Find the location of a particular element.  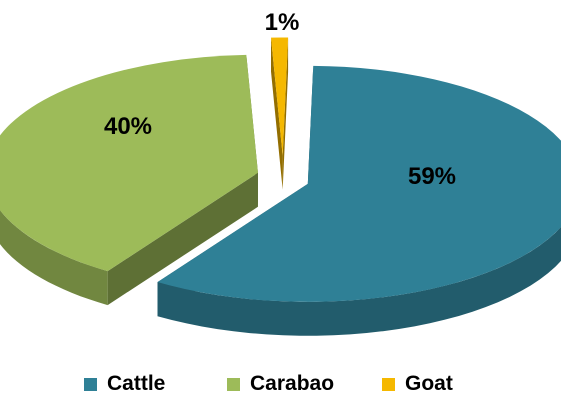

legend-label-cattle: Cattle is located at coordinates (136, 383).